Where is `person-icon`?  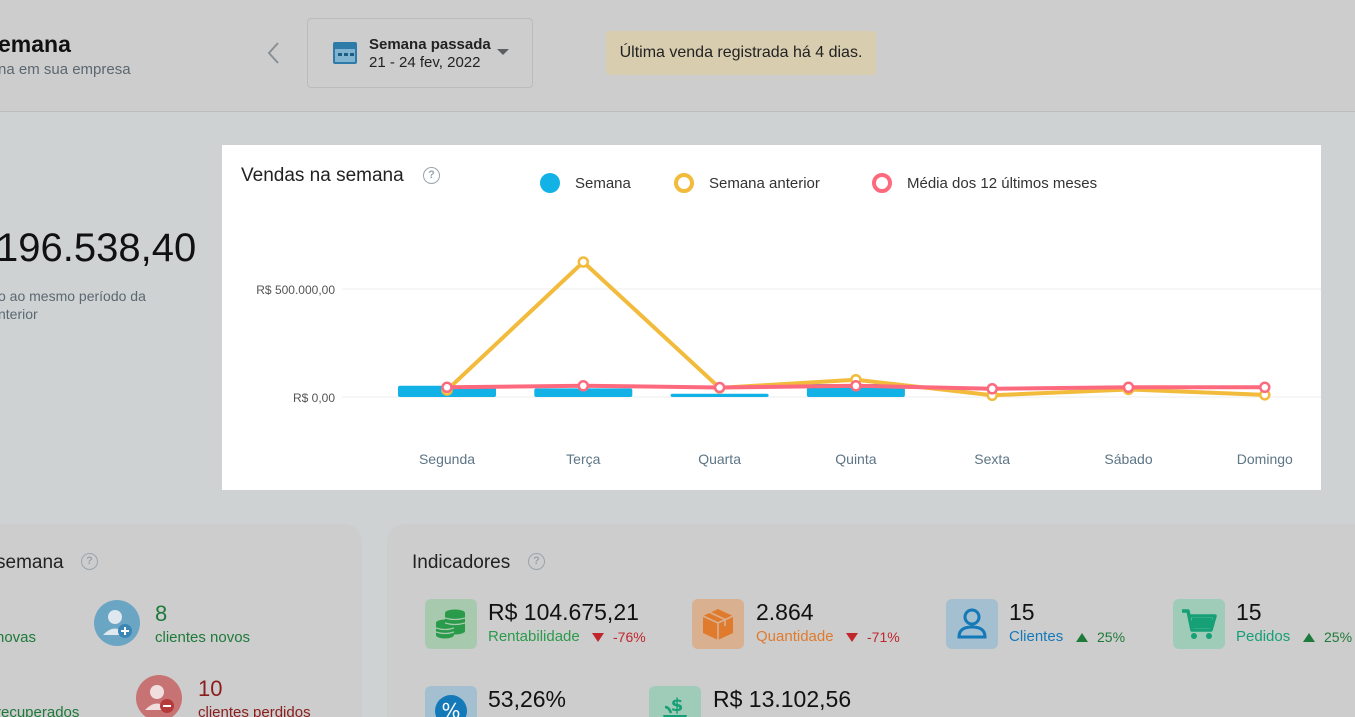
person-icon is located at coordinates (972, 624).